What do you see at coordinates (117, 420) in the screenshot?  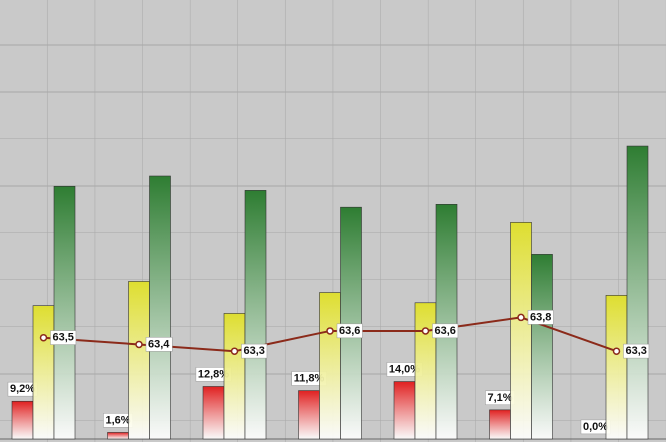 I see `data-label: 1,6%` at bounding box center [117, 420].